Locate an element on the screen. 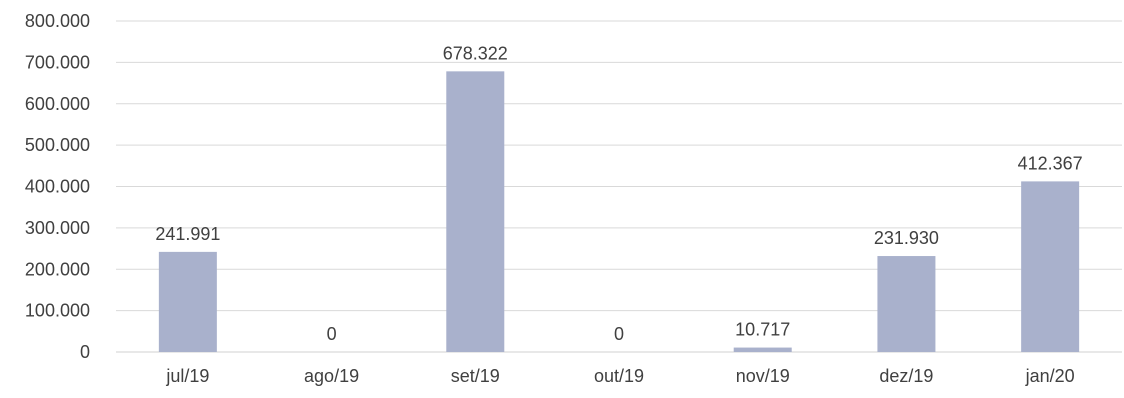  x-tick-label: jan/20 is located at coordinates (1050, 376).